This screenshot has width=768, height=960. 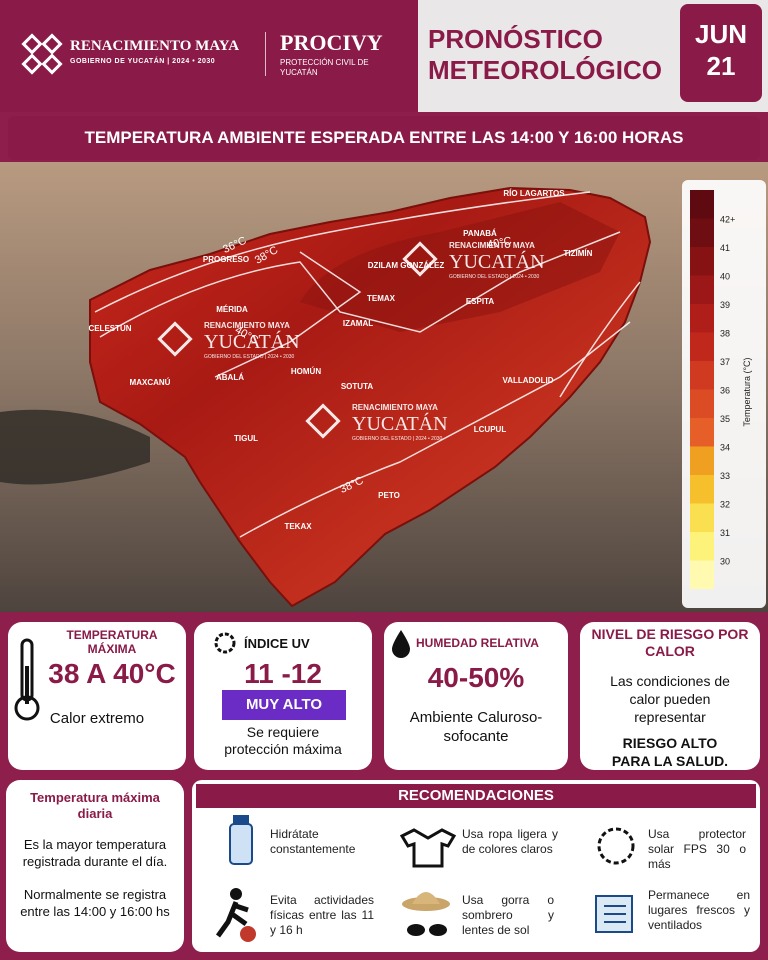 What do you see at coordinates (95, 805) in the screenshot?
I see `definition-title: Temperatura máxima diaria` at bounding box center [95, 805].